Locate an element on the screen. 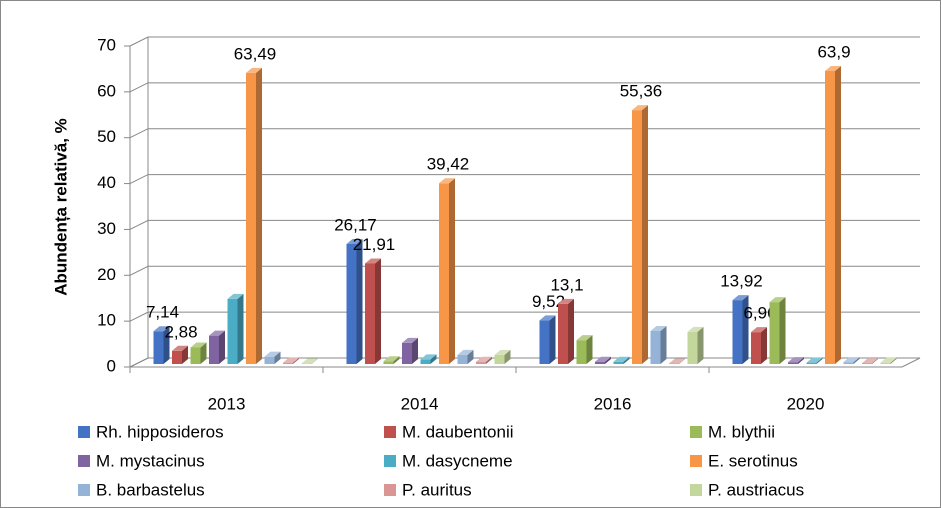 The height and width of the screenshot is (508, 941). legend-label: P. austriacus is located at coordinates (756, 489).